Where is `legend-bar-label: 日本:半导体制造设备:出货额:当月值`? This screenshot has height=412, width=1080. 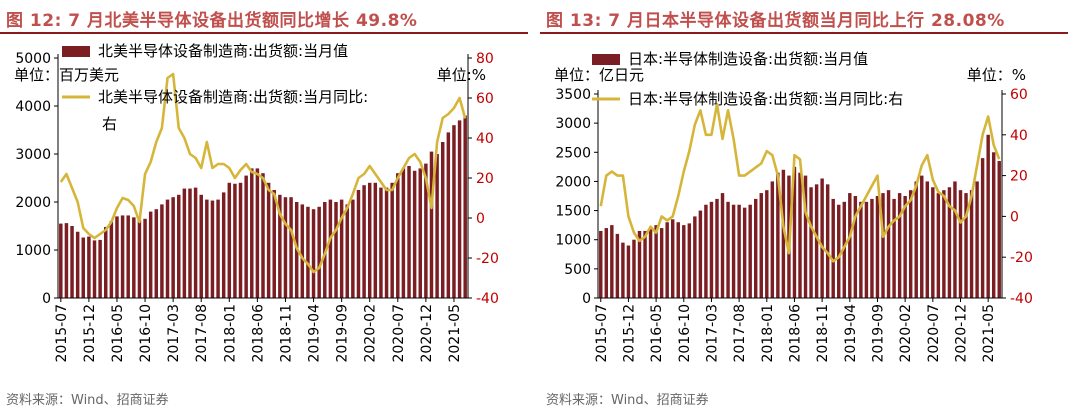
legend-bar-label: 日本:半导体制造设备:出货额:当月值 is located at coordinates (748, 59).